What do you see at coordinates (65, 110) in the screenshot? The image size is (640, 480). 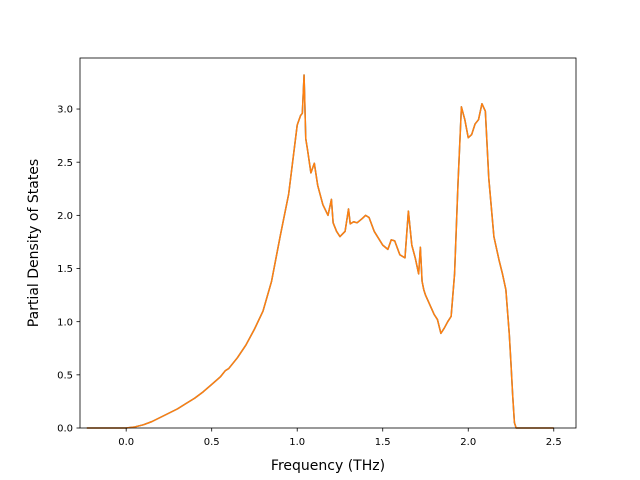 I see `y-tick-label: 3.0` at bounding box center [65, 110].